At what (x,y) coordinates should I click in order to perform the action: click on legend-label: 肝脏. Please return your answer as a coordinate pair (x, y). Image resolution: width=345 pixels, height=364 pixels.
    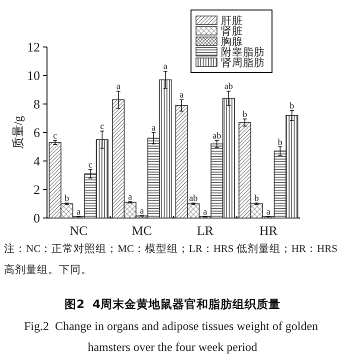
    Looking at the image, I should click on (232, 20).